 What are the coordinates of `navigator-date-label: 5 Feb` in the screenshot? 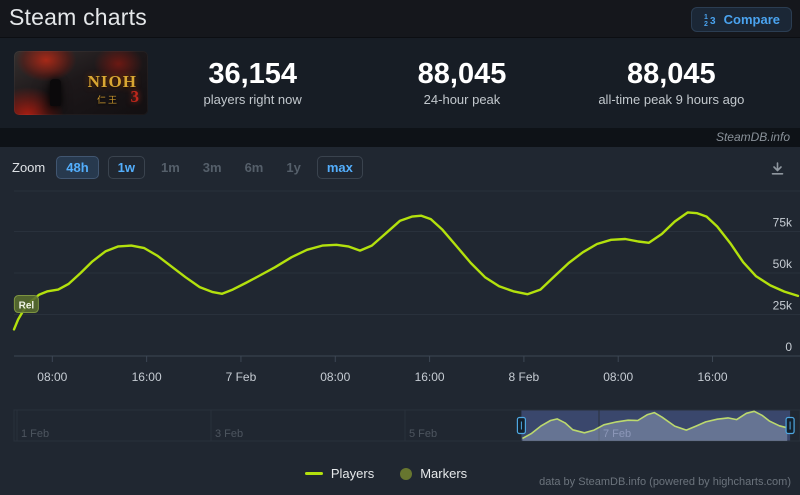 It's located at (423, 434).